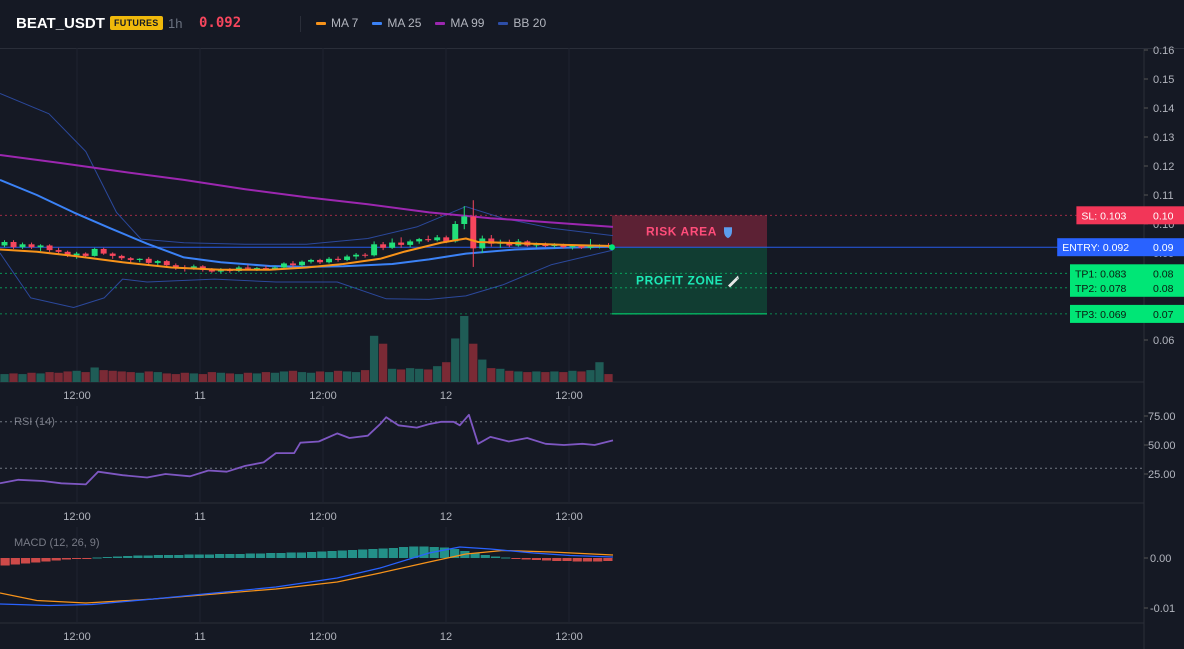 The width and height of the screenshot is (1184, 649). What do you see at coordinates (1127, 273) in the screenshot?
I see `level-tag-tp1: TP1: 0.083 0.08` at bounding box center [1127, 273].